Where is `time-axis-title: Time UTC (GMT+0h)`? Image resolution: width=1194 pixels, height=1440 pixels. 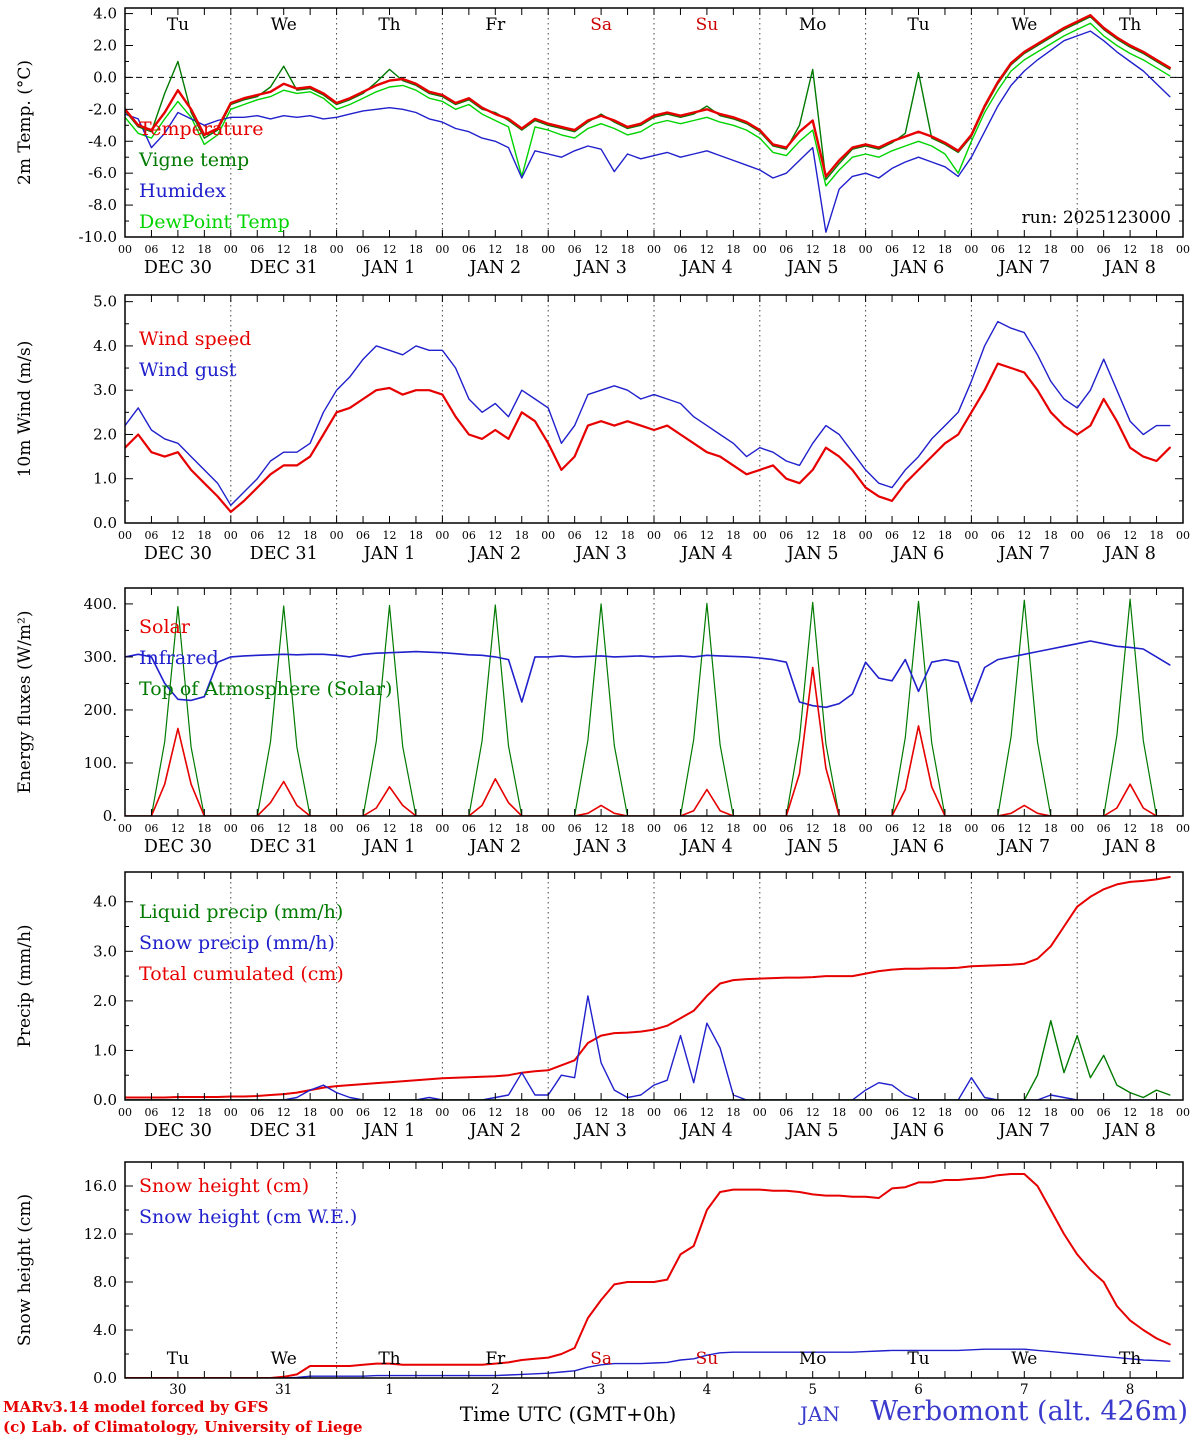
time-axis-title: Time UTC (GMT+0h) is located at coordinates (568, 1414).